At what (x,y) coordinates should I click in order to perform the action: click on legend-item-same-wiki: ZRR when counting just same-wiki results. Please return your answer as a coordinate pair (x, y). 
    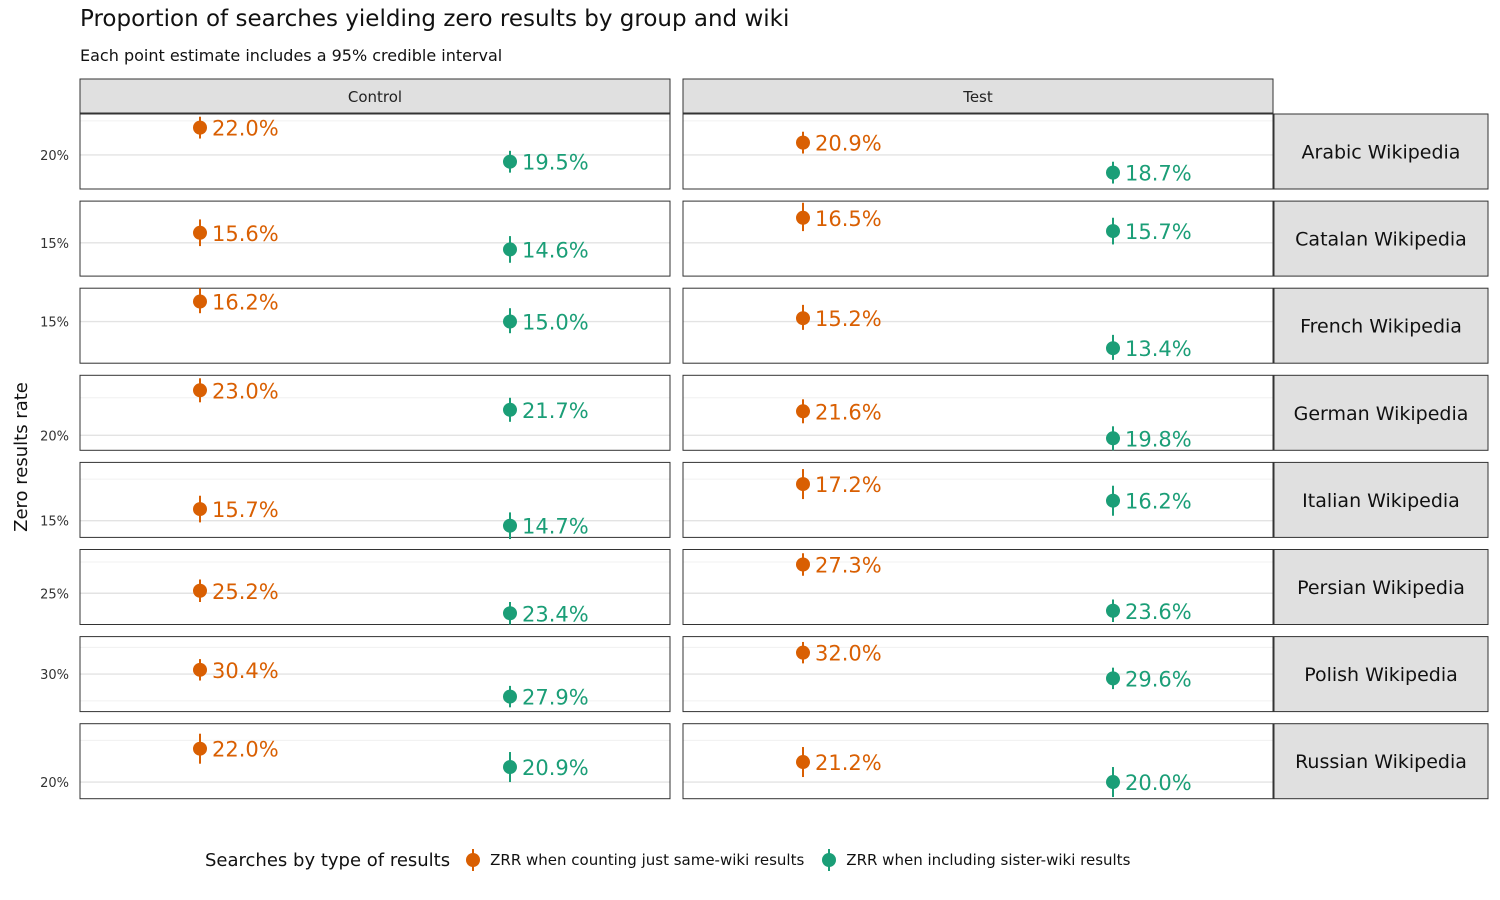
    Looking at the image, I should click on (634, 860).